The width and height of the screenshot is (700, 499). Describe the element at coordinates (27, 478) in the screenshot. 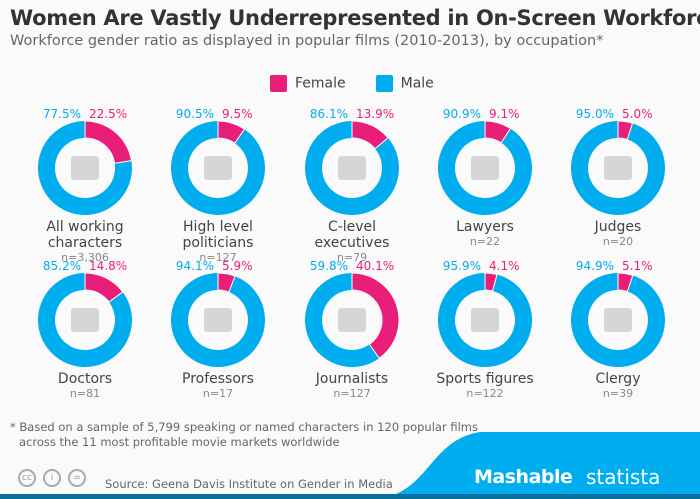

I see `cc-icon: cc` at that location.